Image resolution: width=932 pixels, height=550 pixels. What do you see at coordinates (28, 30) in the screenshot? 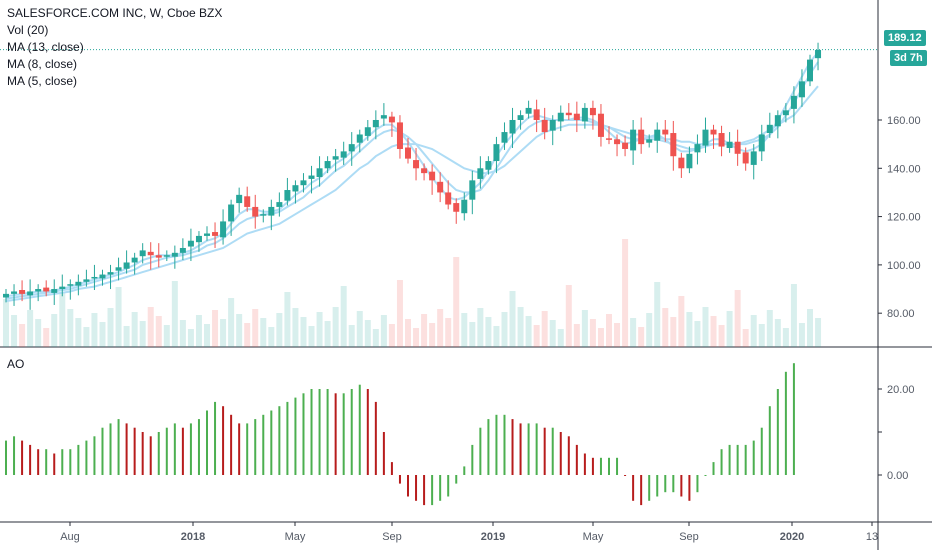
I see `volume-legend: Vol (20)` at bounding box center [28, 30].